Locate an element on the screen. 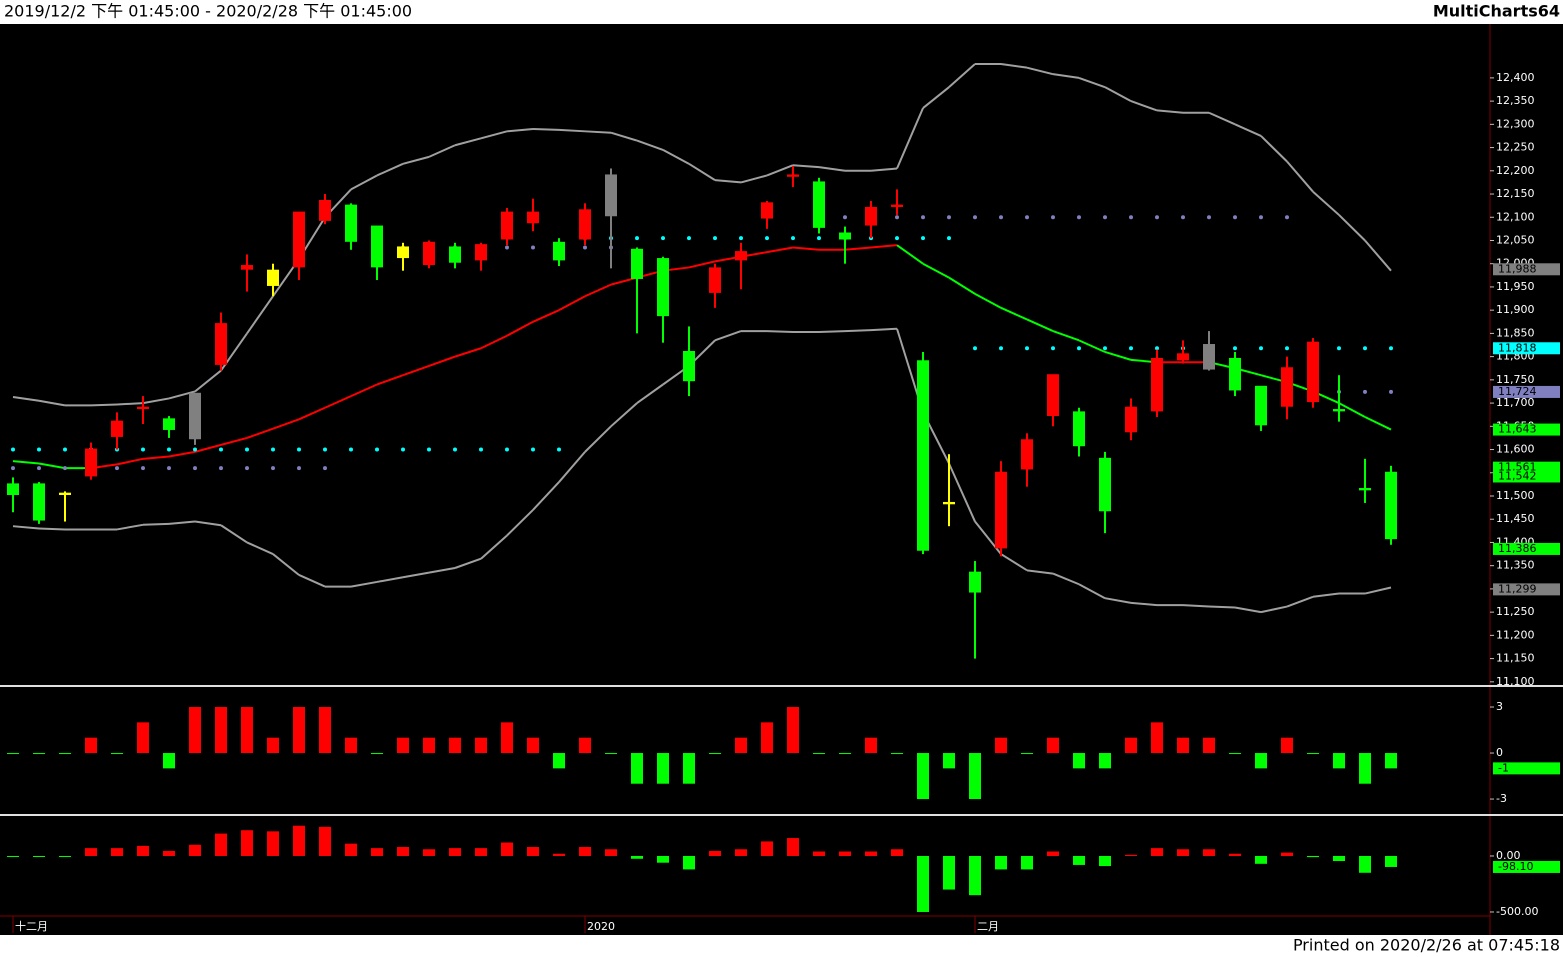 The image size is (1563, 957). value-tag-label: 11,988 is located at coordinates (1517, 268).